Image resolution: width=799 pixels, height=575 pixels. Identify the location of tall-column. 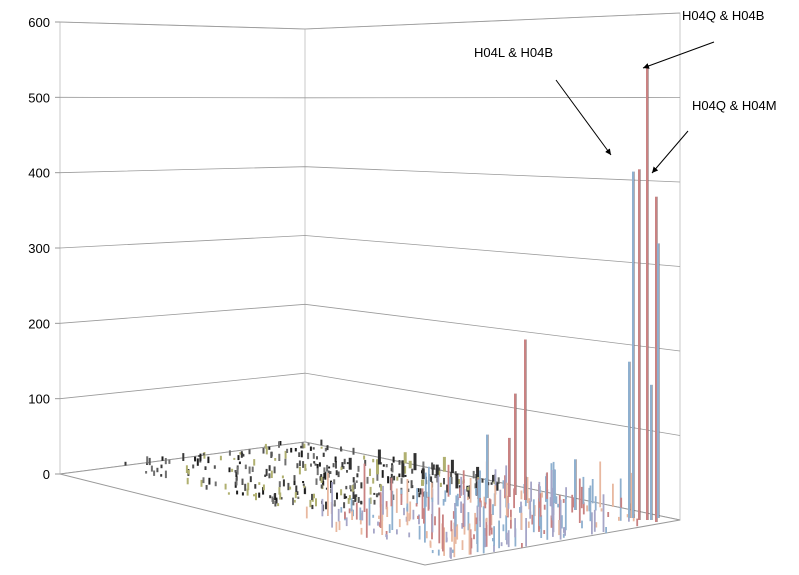
(651, 452).